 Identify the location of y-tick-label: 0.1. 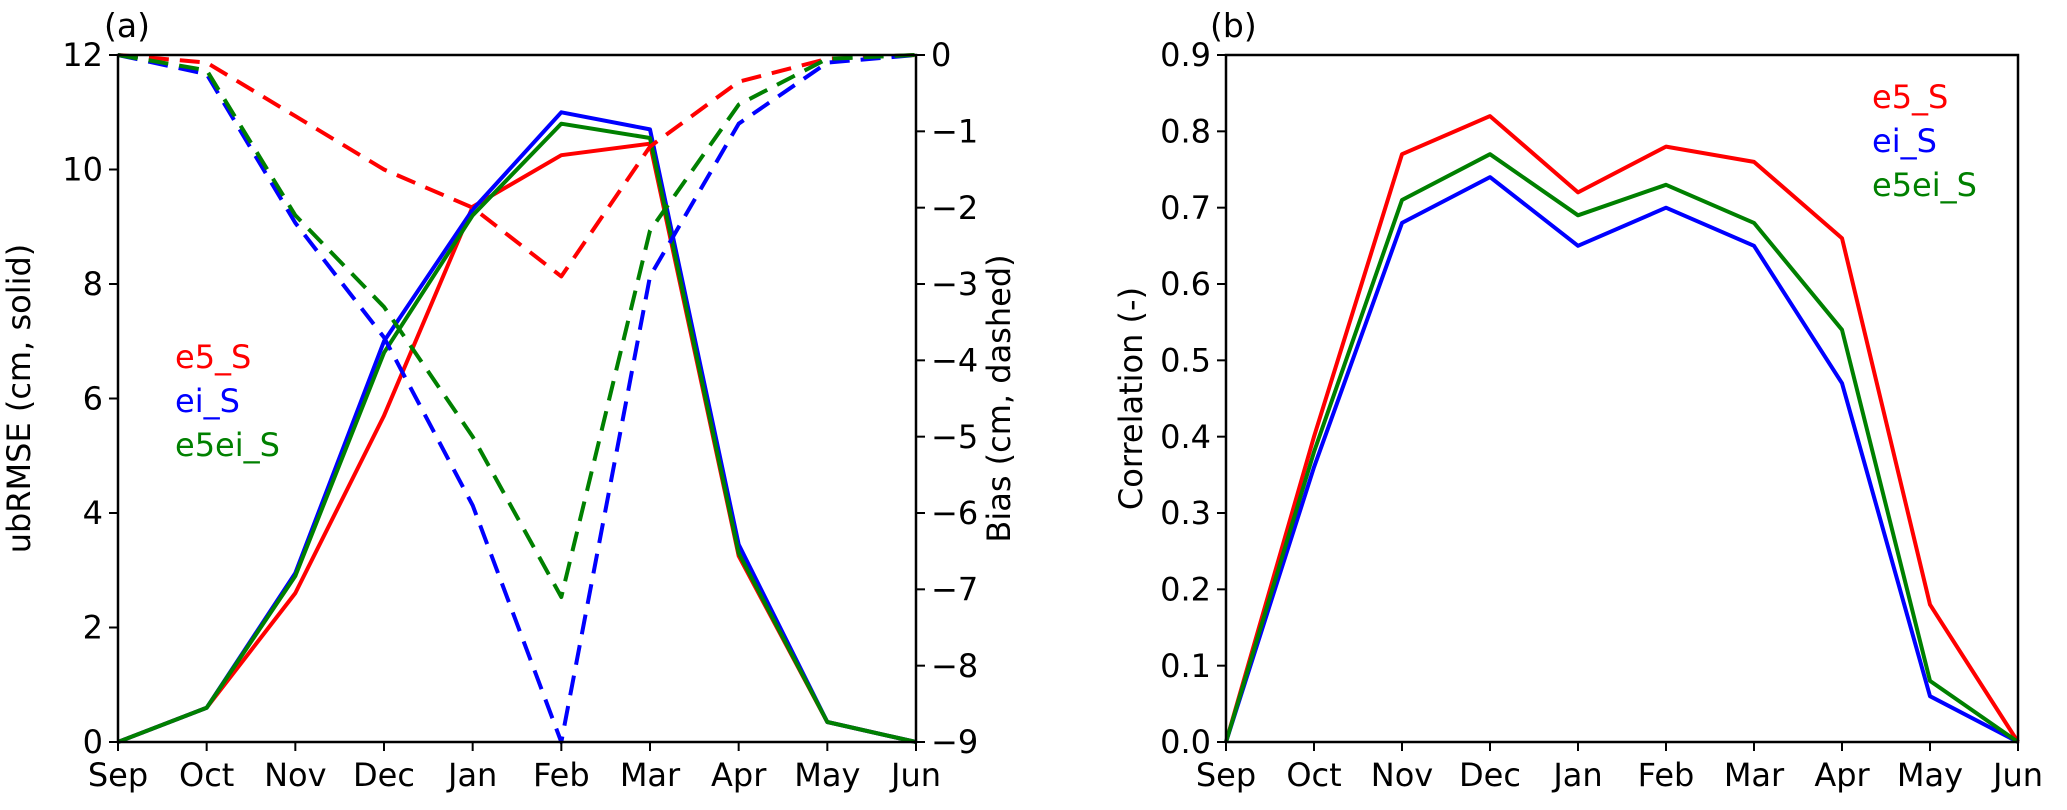
(1185, 666).